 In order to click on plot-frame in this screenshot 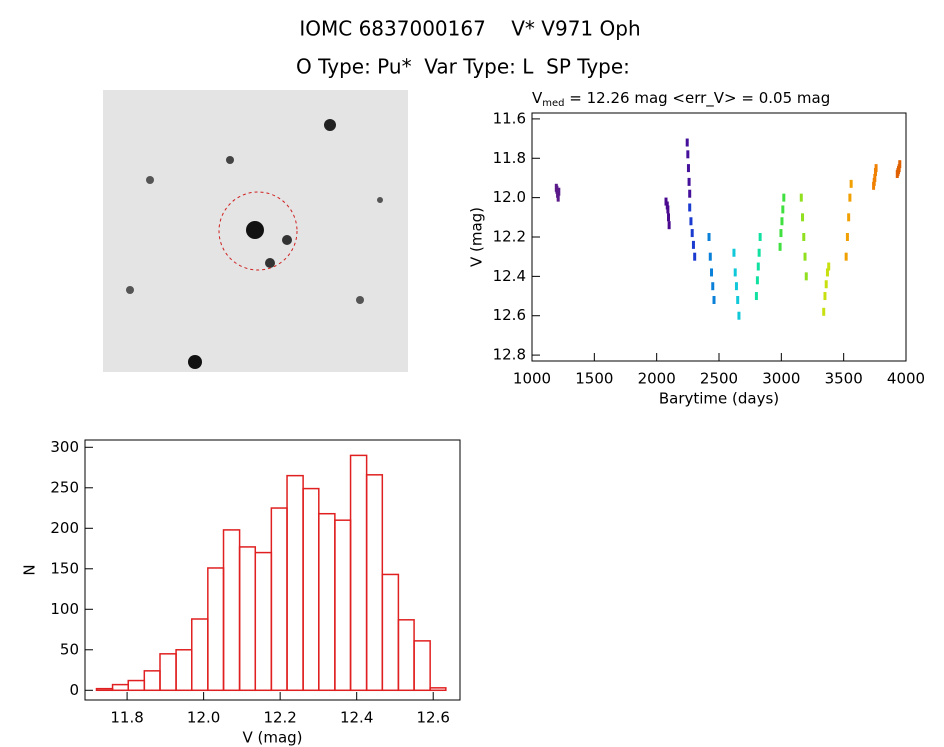, I will do `click(719, 237)`.